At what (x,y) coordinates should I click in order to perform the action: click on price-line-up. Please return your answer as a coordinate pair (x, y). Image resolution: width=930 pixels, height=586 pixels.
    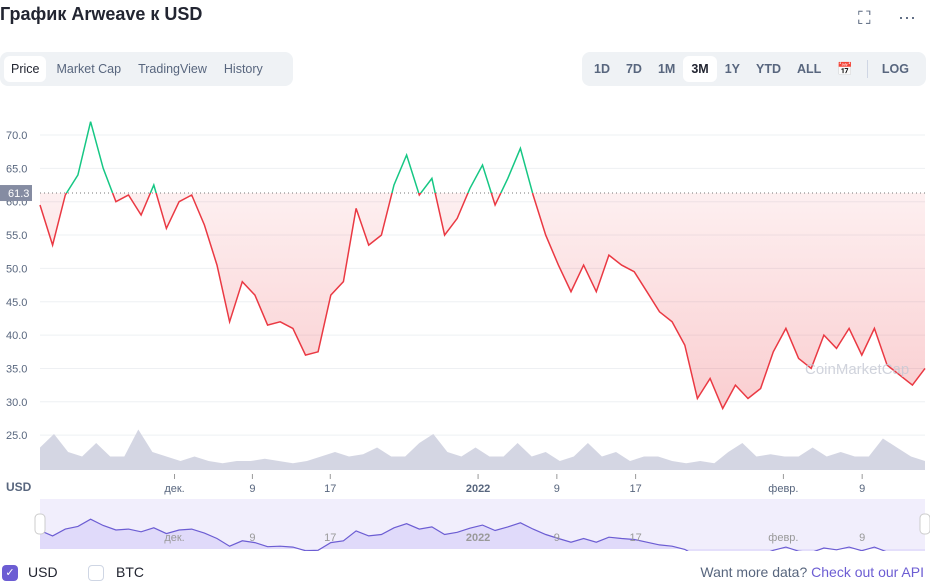
    Looking at the image, I should click on (299, 157).